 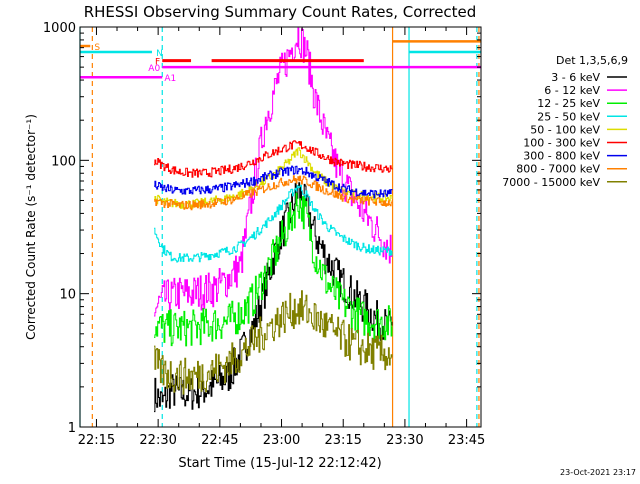 I want to click on y-tick-label: 1, so click(x=72, y=428).